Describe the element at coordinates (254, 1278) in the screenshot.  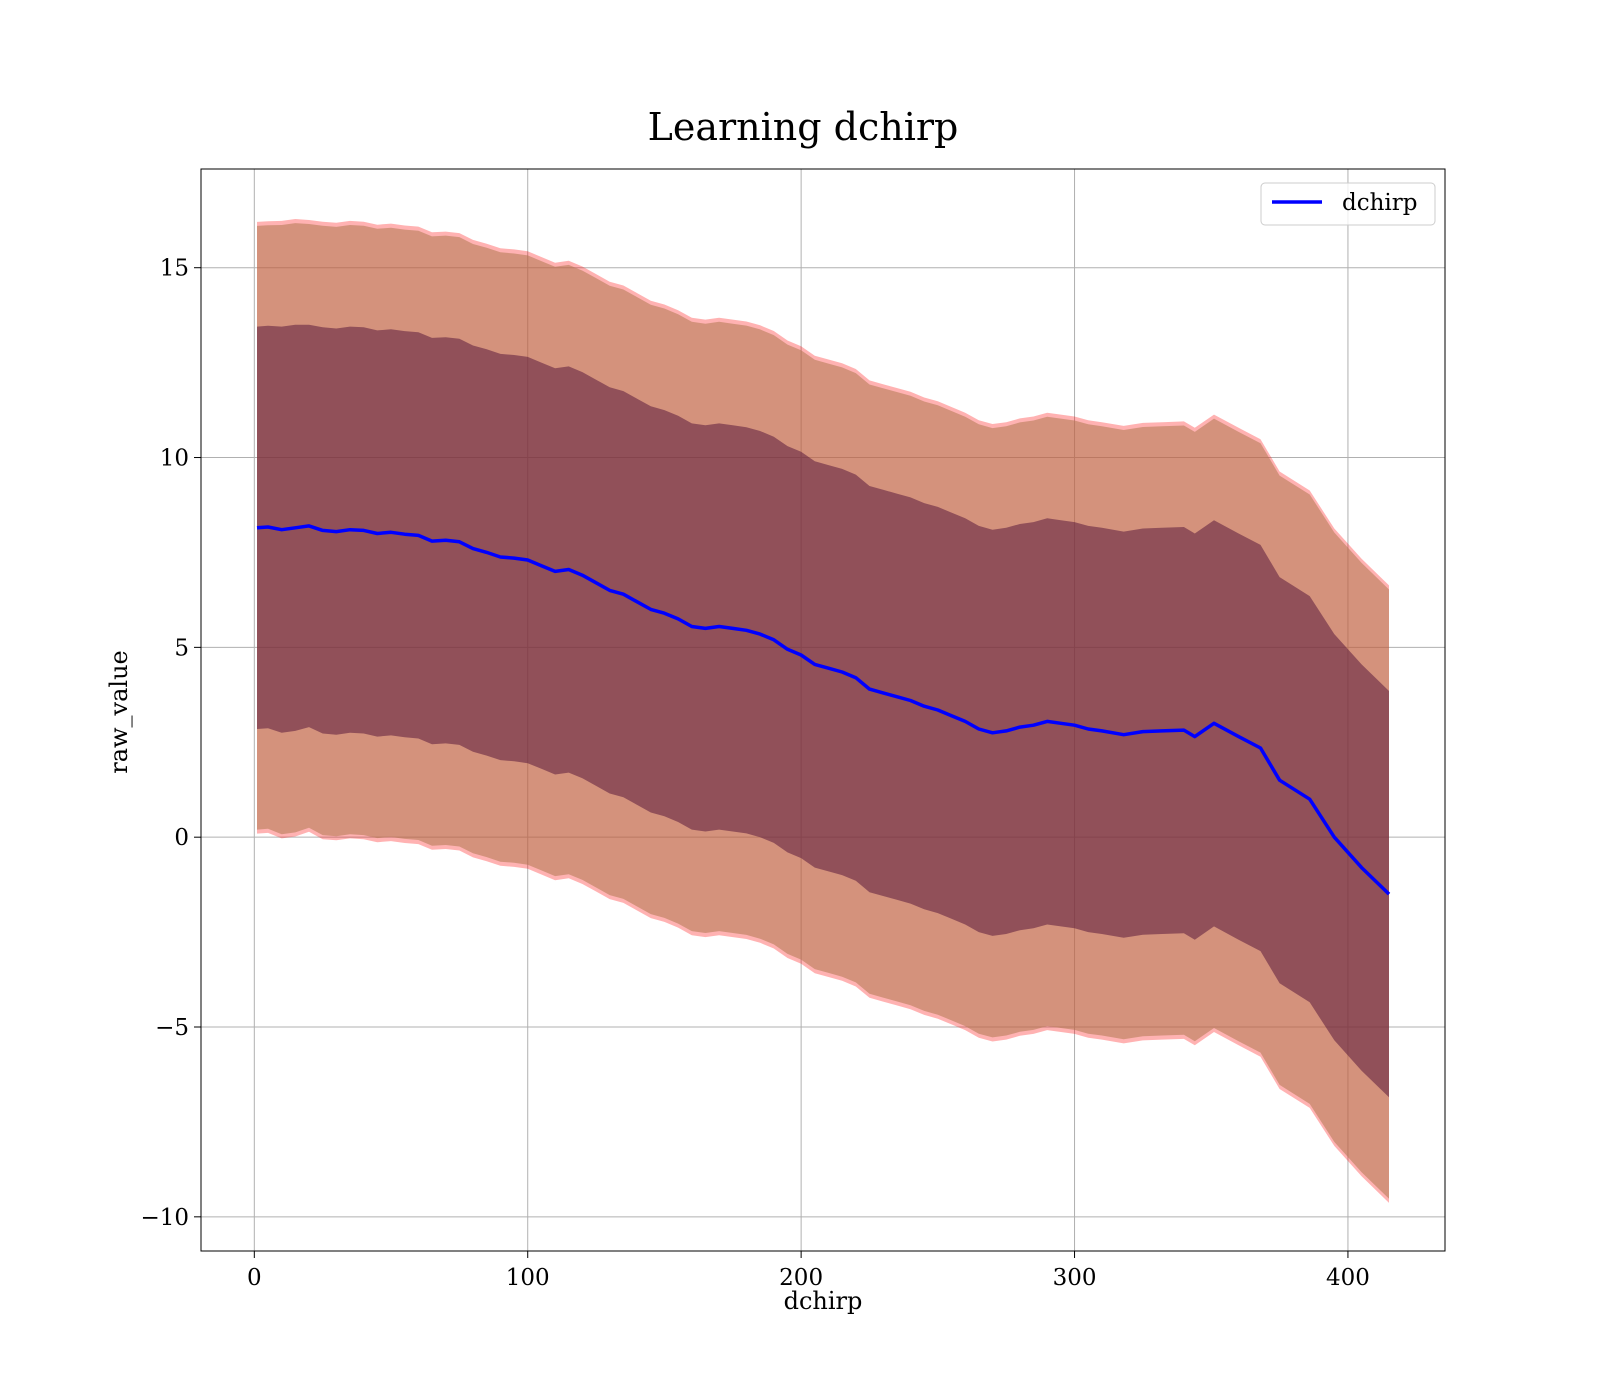
I see `x-tick-label: 0` at that location.